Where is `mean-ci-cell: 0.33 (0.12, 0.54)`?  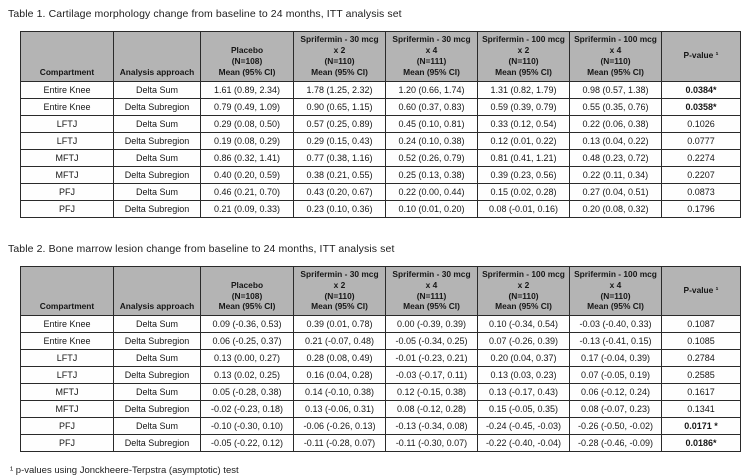 mean-ci-cell: 0.33 (0.12, 0.54) is located at coordinates (523, 123).